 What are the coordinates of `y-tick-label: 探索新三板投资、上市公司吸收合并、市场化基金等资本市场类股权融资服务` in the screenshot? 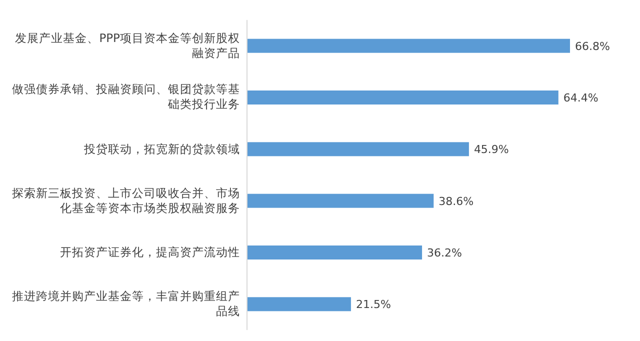 It's located at (125, 201).